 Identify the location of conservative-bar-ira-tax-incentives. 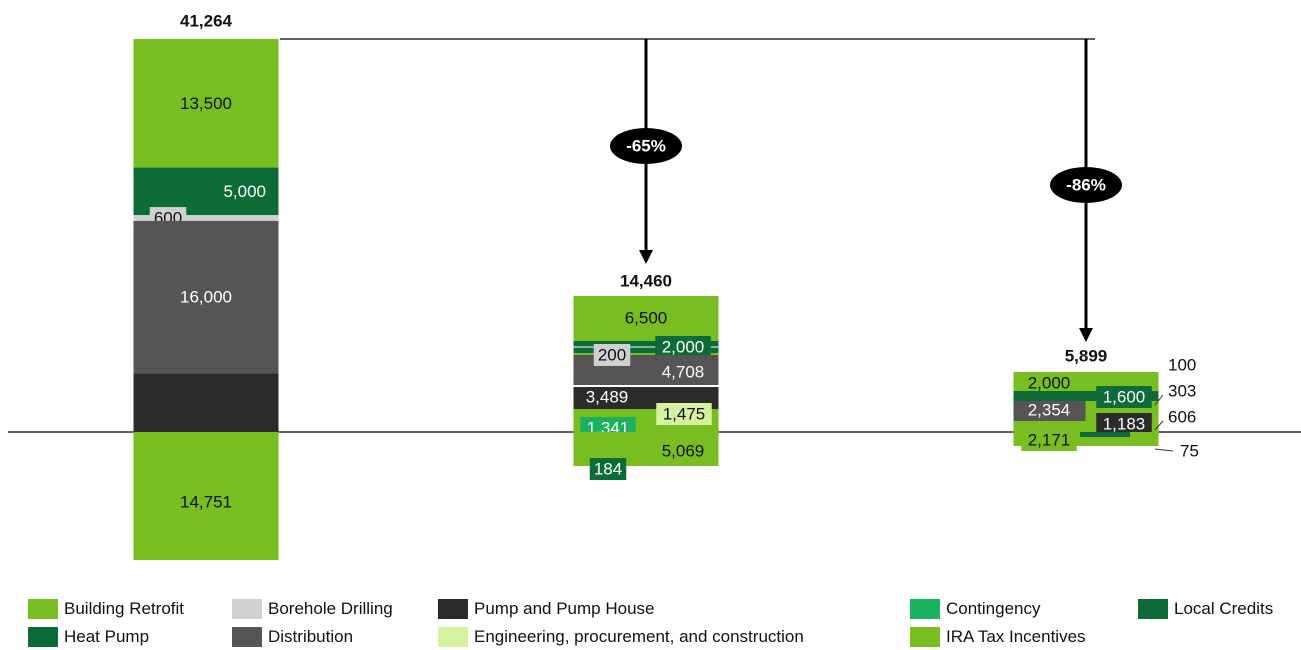
(206, 496).